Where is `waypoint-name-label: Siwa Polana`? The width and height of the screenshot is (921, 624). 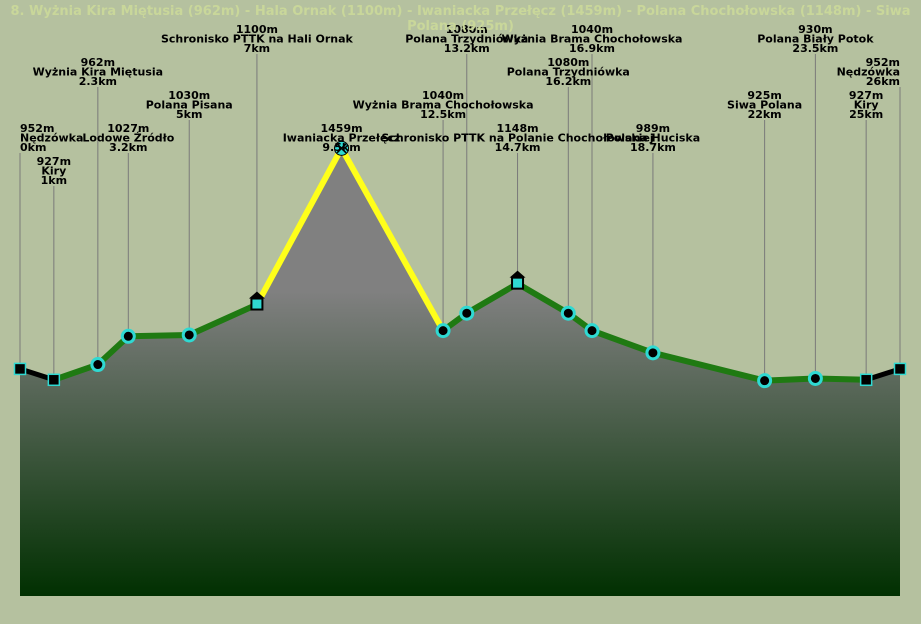 waypoint-name-label: Siwa Polana is located at coordinates (764, 105).